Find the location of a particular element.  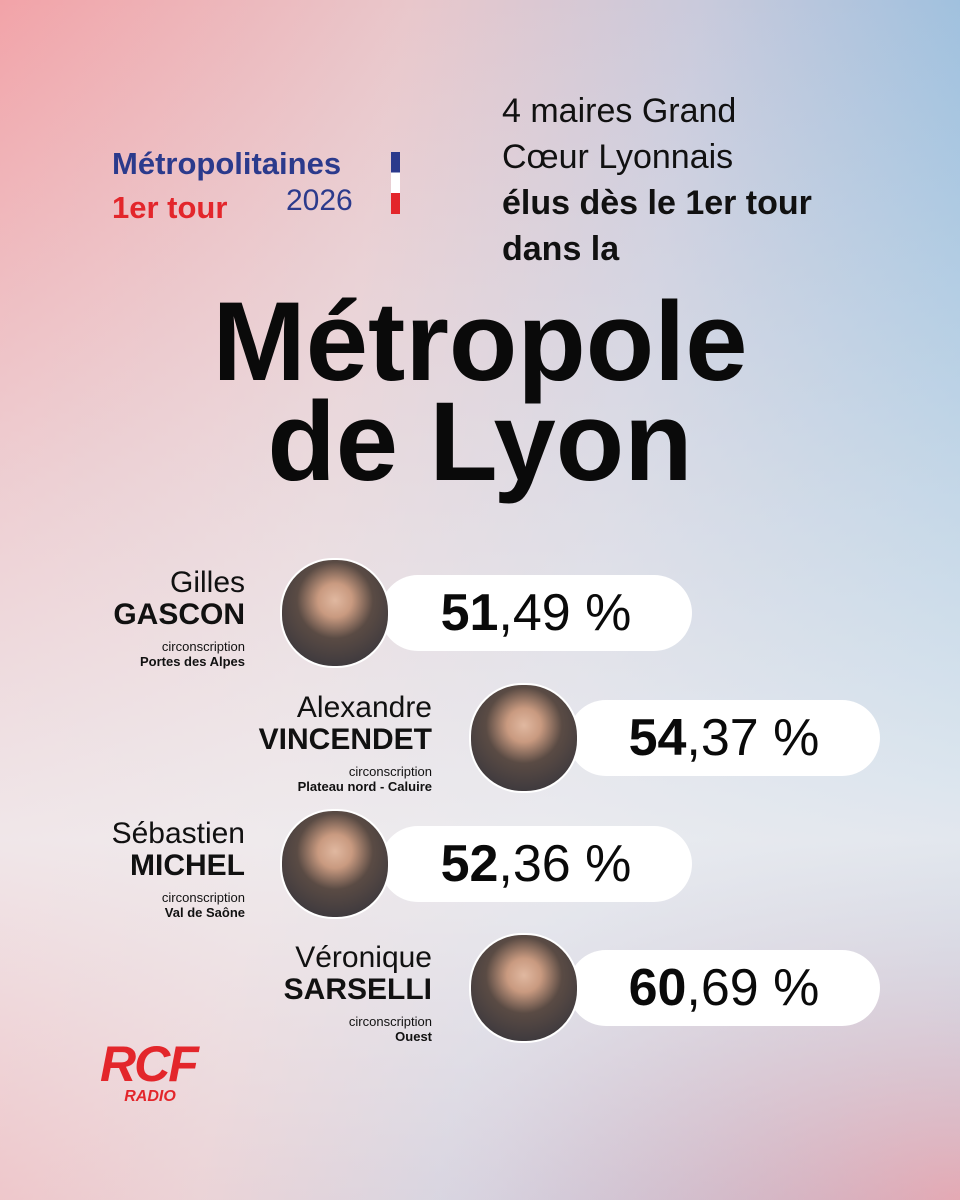

percent-decimal: ,69 % is located at coordinates (753, 988).